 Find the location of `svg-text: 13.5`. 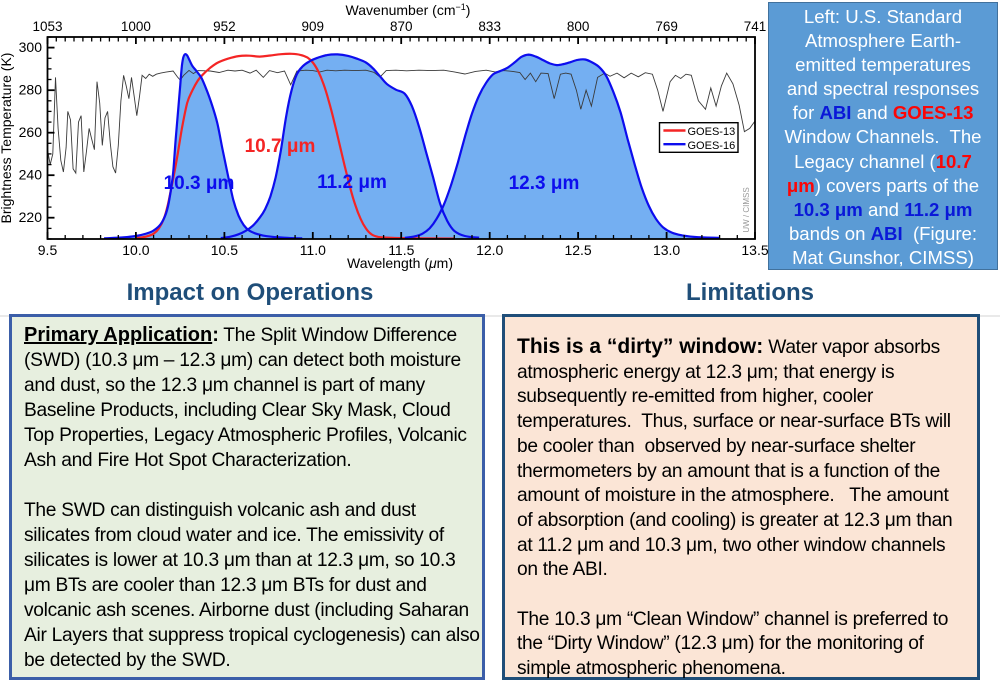

svg-text: 13.5 is located at coordinates (754, 250).